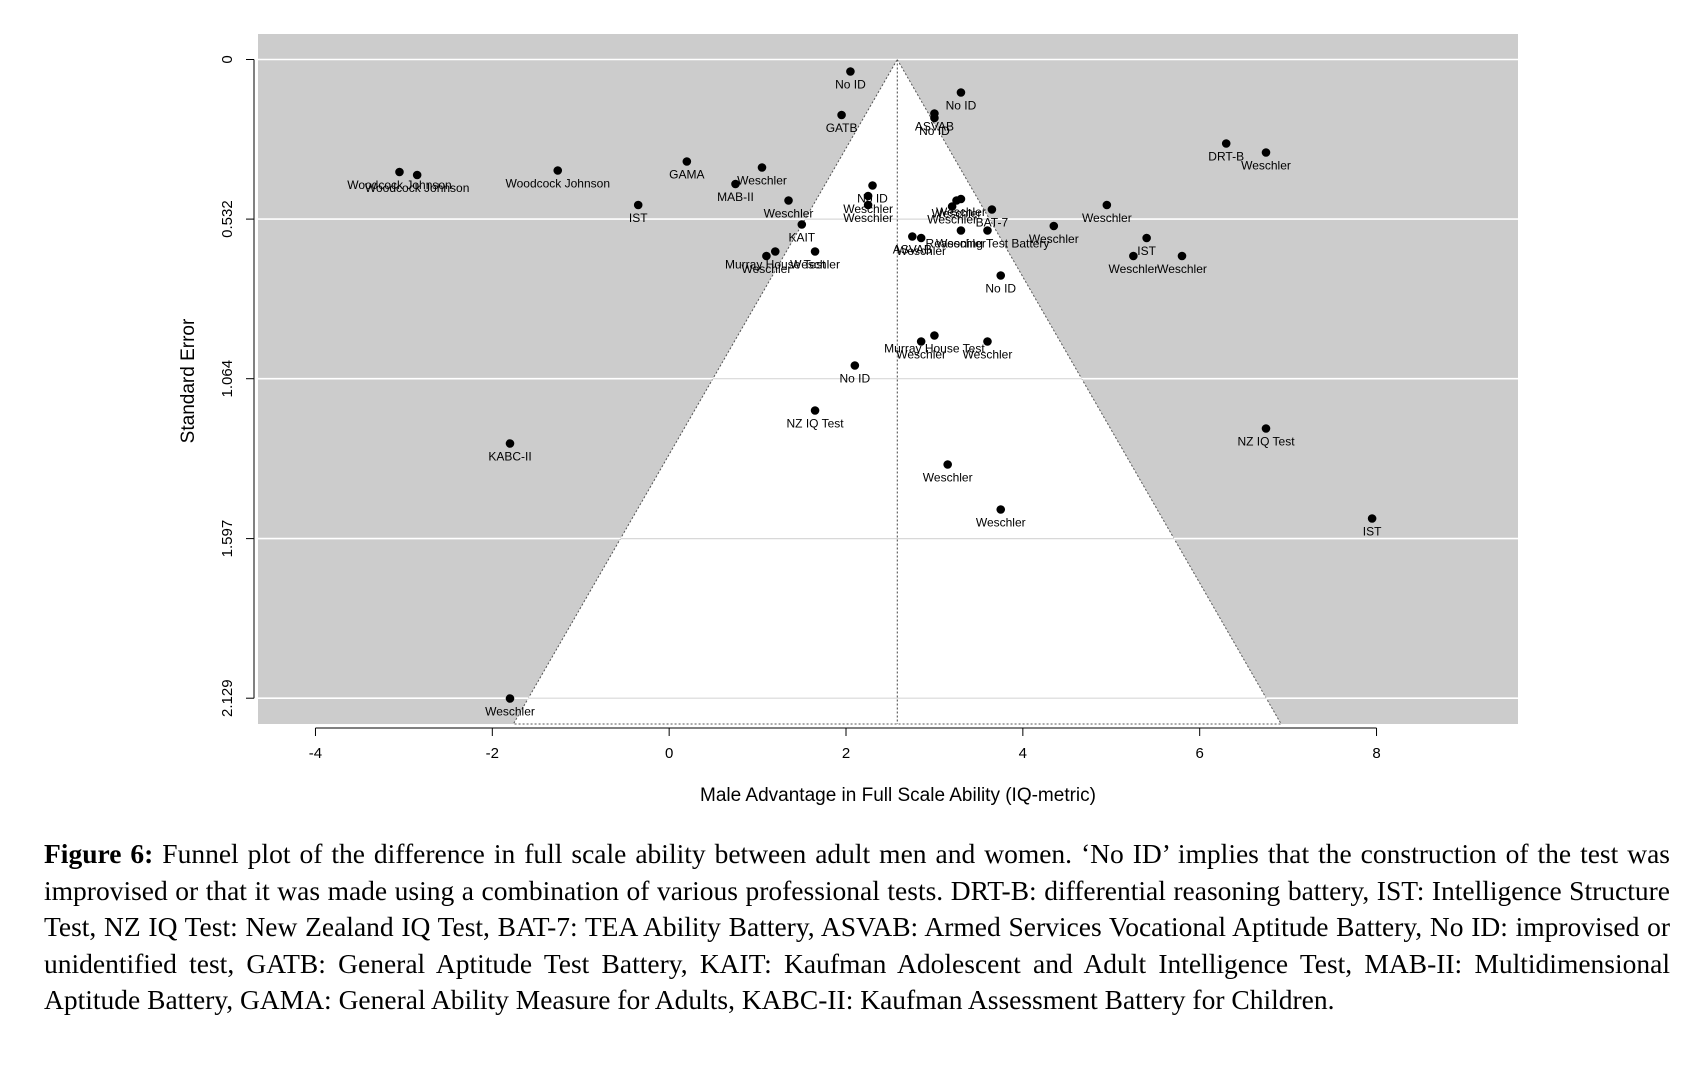 The height and width of the screenshot is (1082, 1704). What do you see at coordinates (686, 175) in the screenshot?
I see `data-point-label: GAMA` at bounding box center [686, 175].